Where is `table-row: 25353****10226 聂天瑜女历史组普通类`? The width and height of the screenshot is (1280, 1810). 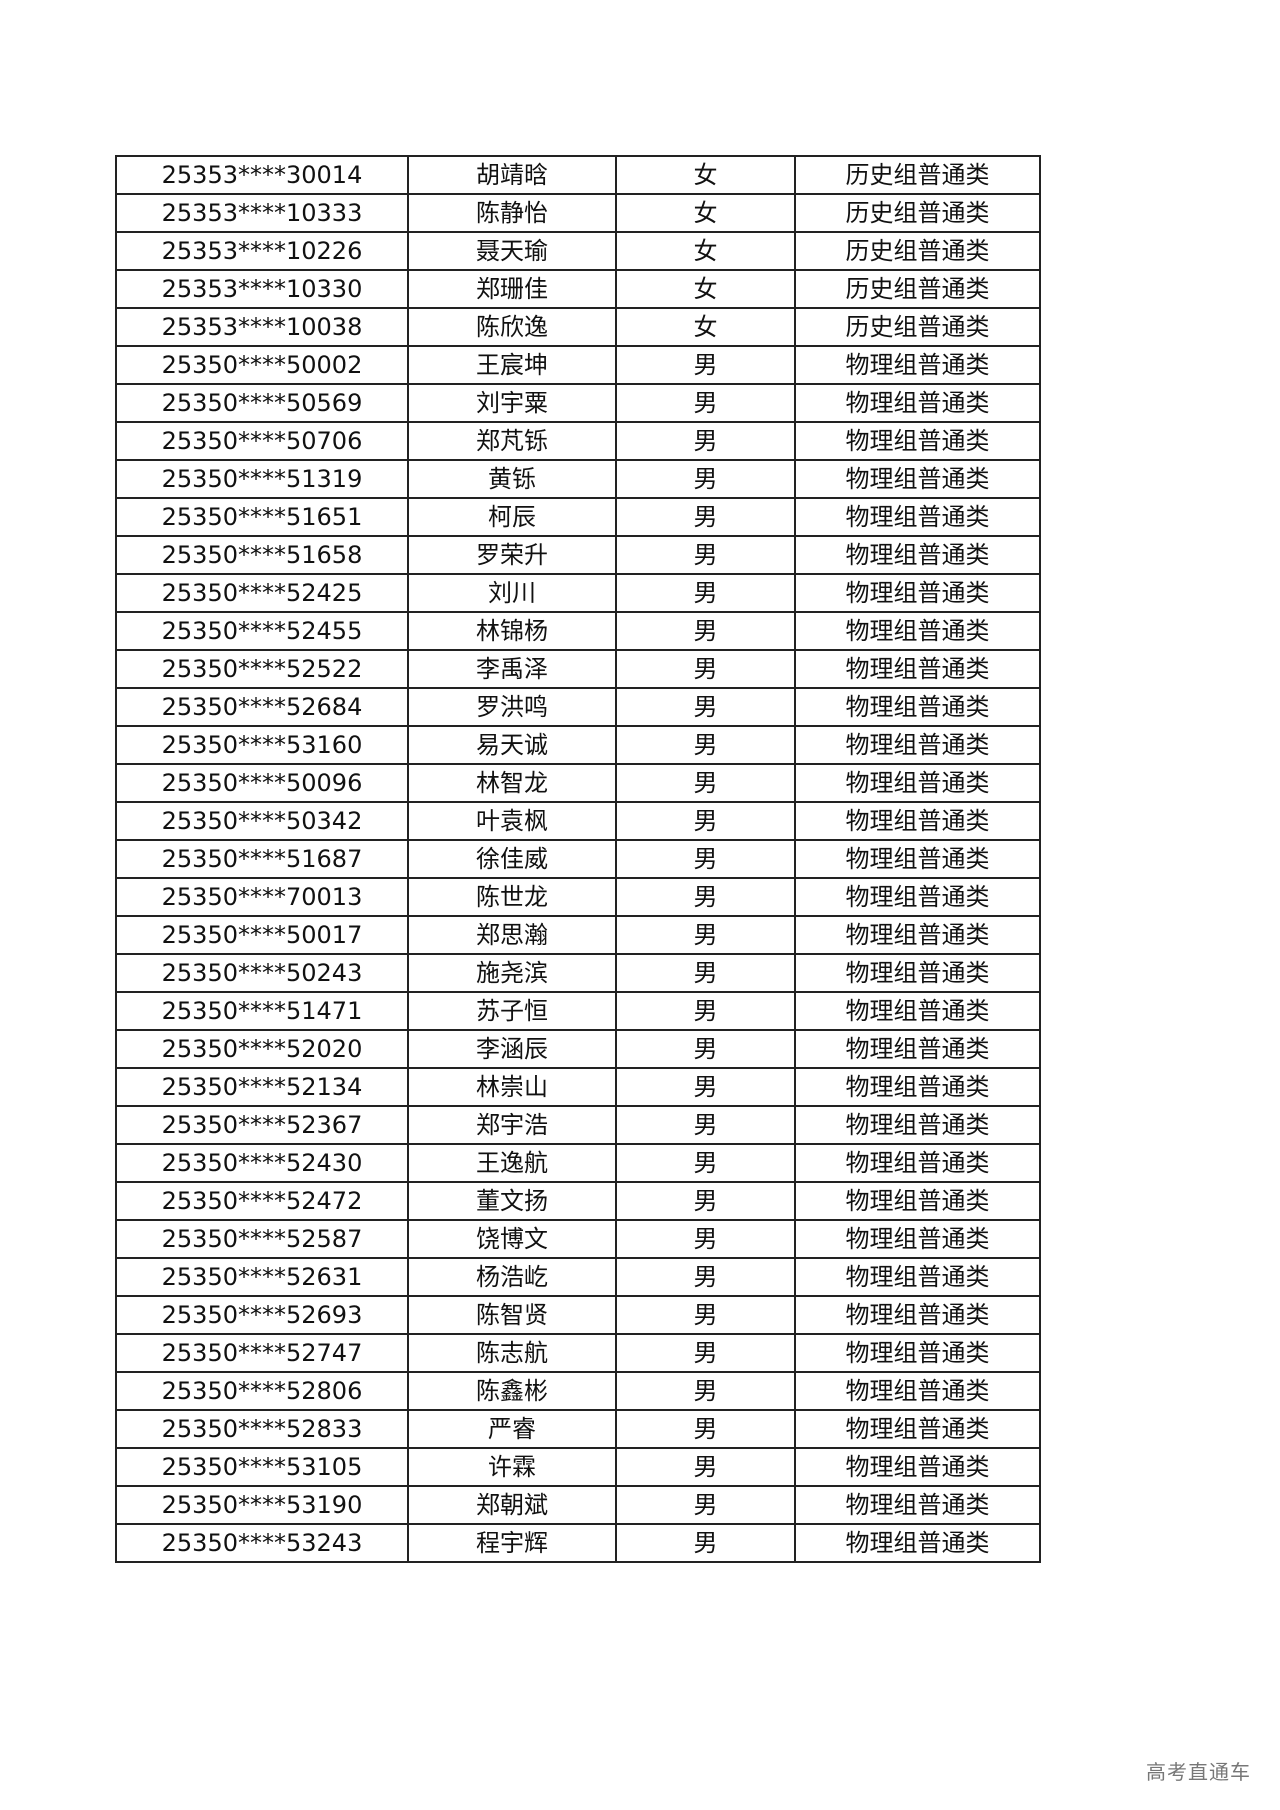 table-row: 25353****10226 聂天瑜女历史组普通类 is located at coordinates (578, 251).